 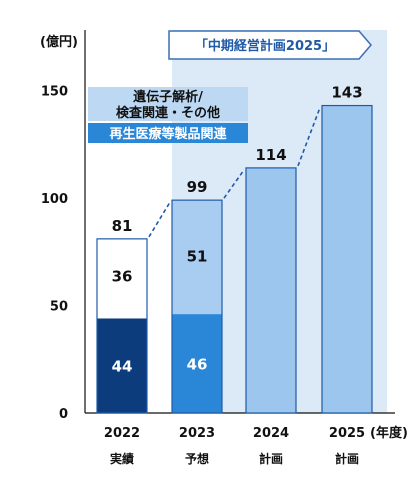 I want to click on category-sublabel: 実績, so click(x=122, y=458).